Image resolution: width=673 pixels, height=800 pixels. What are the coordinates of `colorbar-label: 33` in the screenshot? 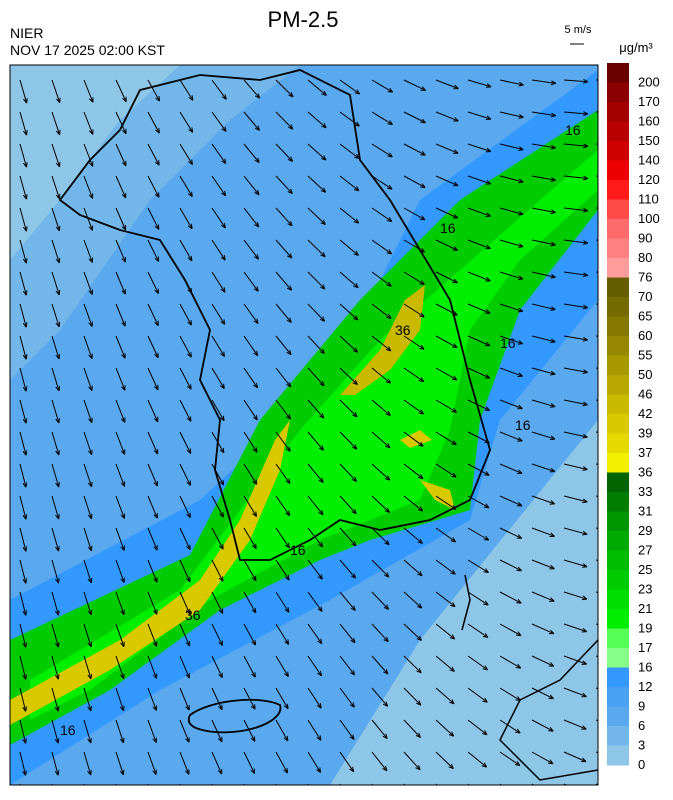 It's located at (645, 491).